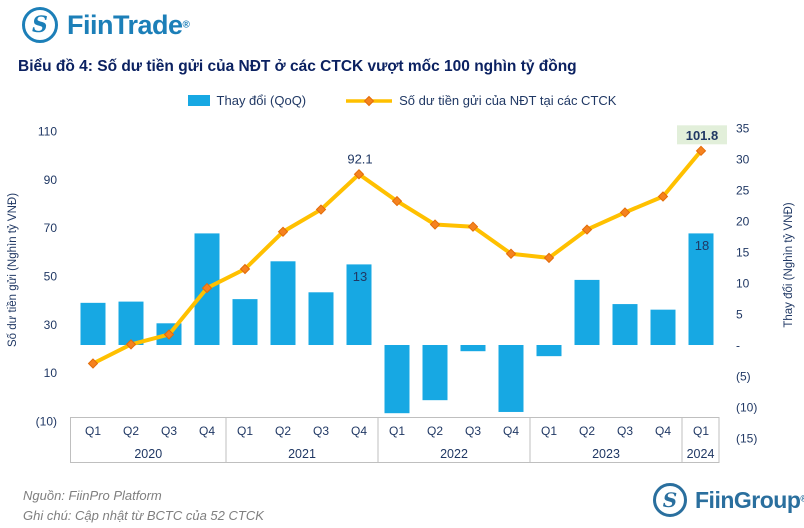 The width and height of the screenshot is (804, 528). What do you see at coordinates (606, 454) in the screenshot?
I see `year-label: 2023` at bounding box center [606, 454].